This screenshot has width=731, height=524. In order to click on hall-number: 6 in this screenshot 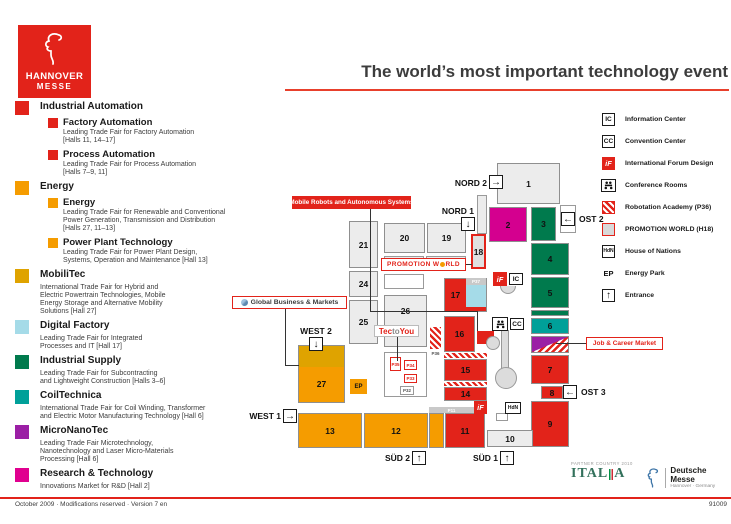, I will do `click(550, 326)`.